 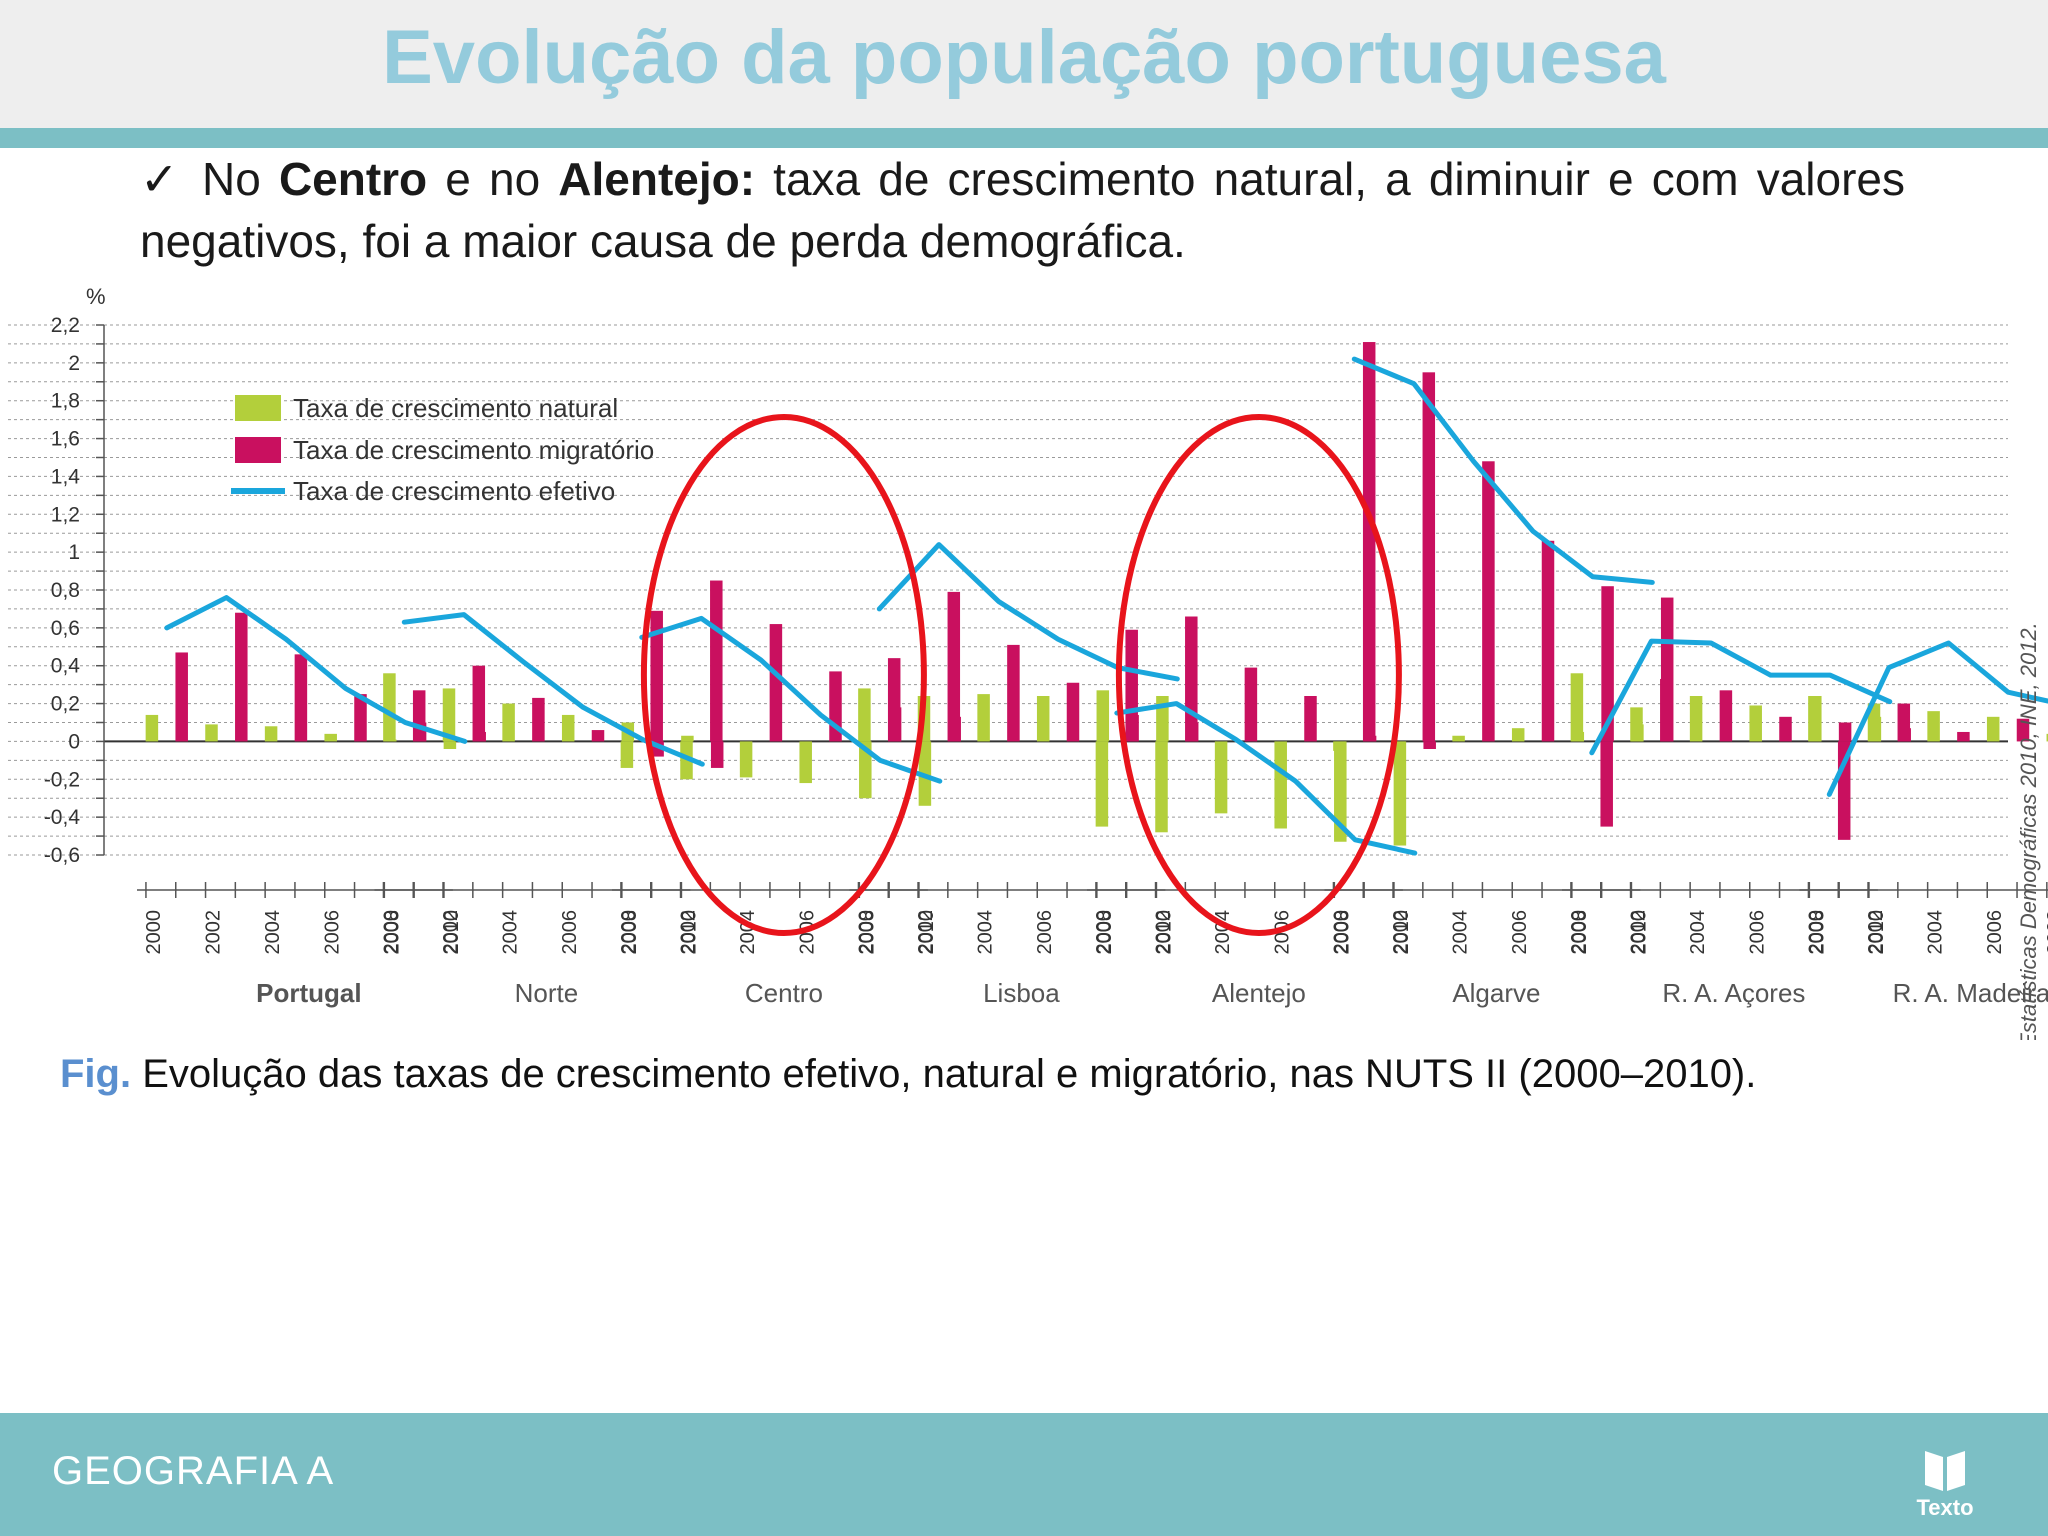 What do you see at coordinates (65, 325) in the screenshot?
I see `y-tick-label: 2,2` at bounding box center [65, 325].